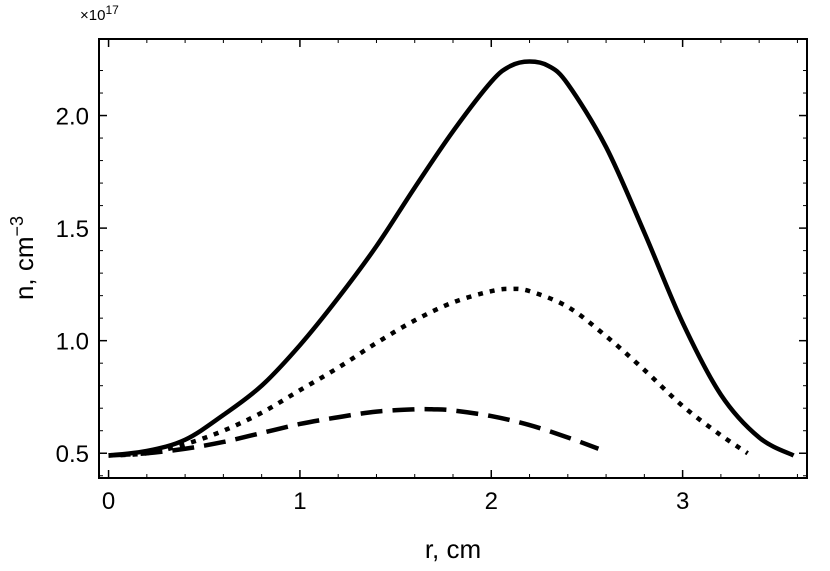 The image size is (830, 571). What do you see at coordinates (24, 268) in the screenshot?
I see `y-axis-label-base: n, cm` at bounding box center [24, 268].